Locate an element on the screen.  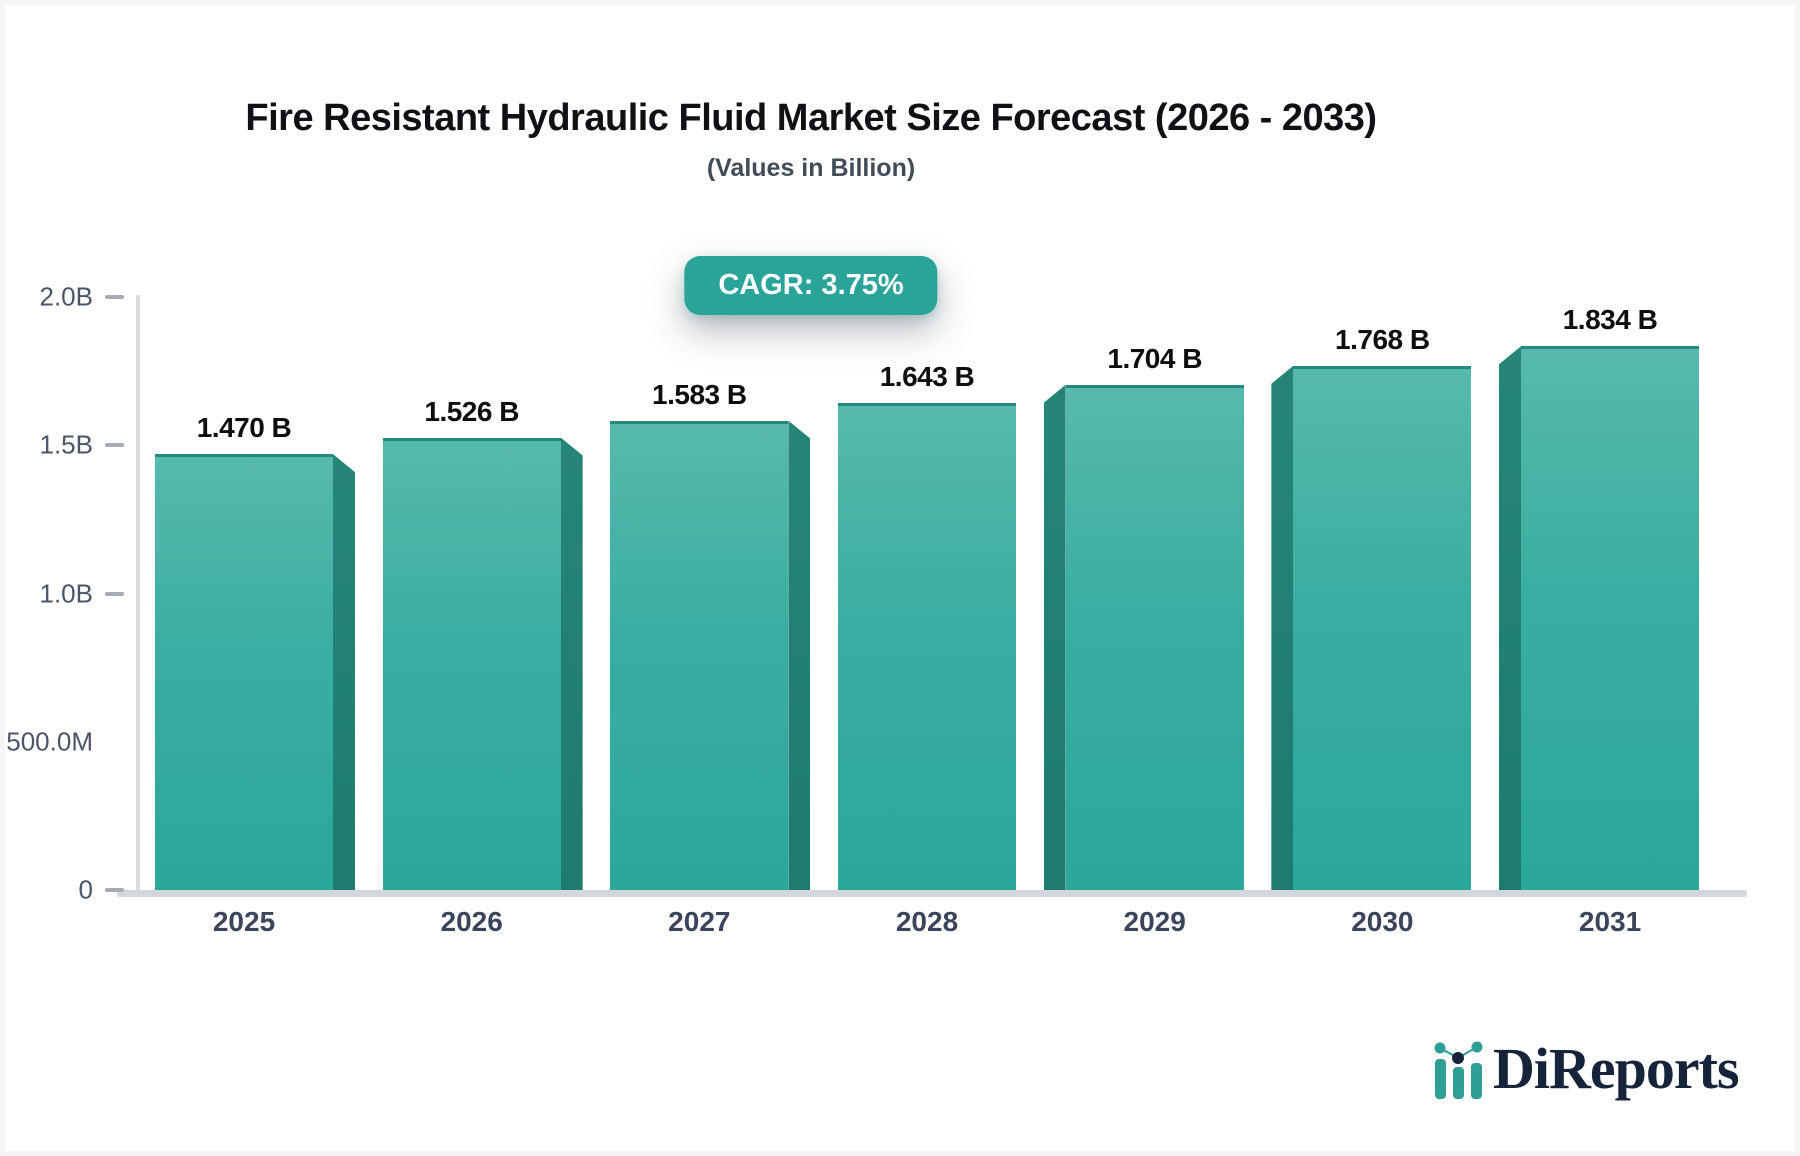
bar-2025 is located at coordinates (244, 672).